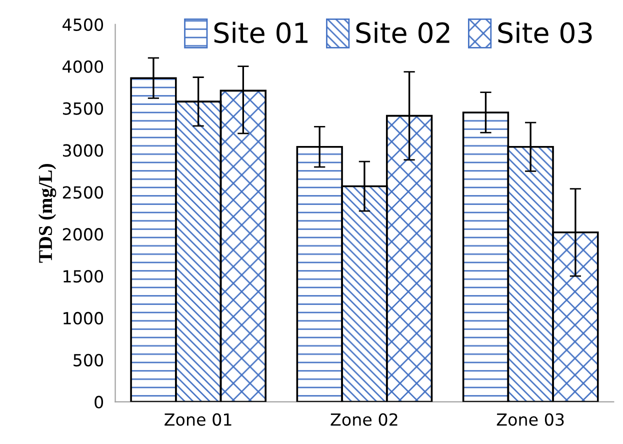  I want to click on y-tick-label: 0, so click(99, 402).